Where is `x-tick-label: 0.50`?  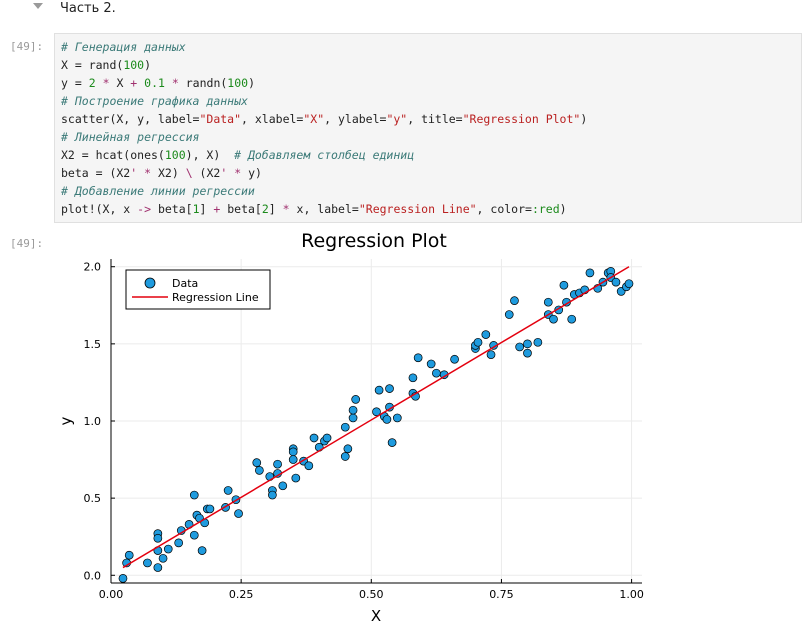 x-tick-label: 0.50 is located at coordinates (371, 594).